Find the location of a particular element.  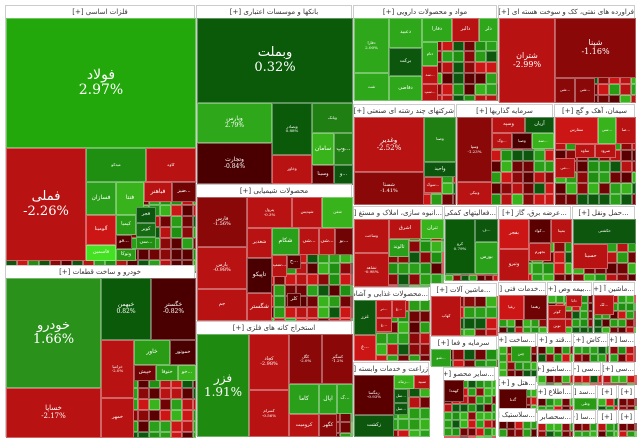

stock-tile: کاما is located at coordinates (304, 399).